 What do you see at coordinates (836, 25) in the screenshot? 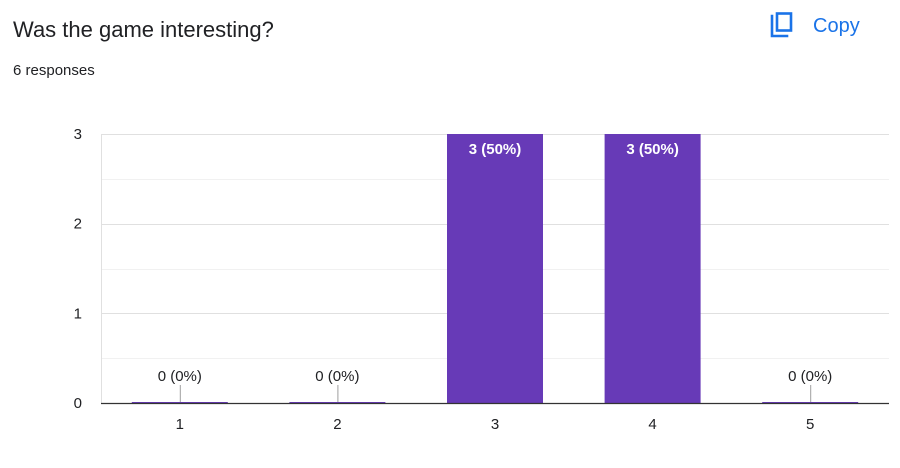
I see `copy-label: Copy` at bounding box center [836, 25].